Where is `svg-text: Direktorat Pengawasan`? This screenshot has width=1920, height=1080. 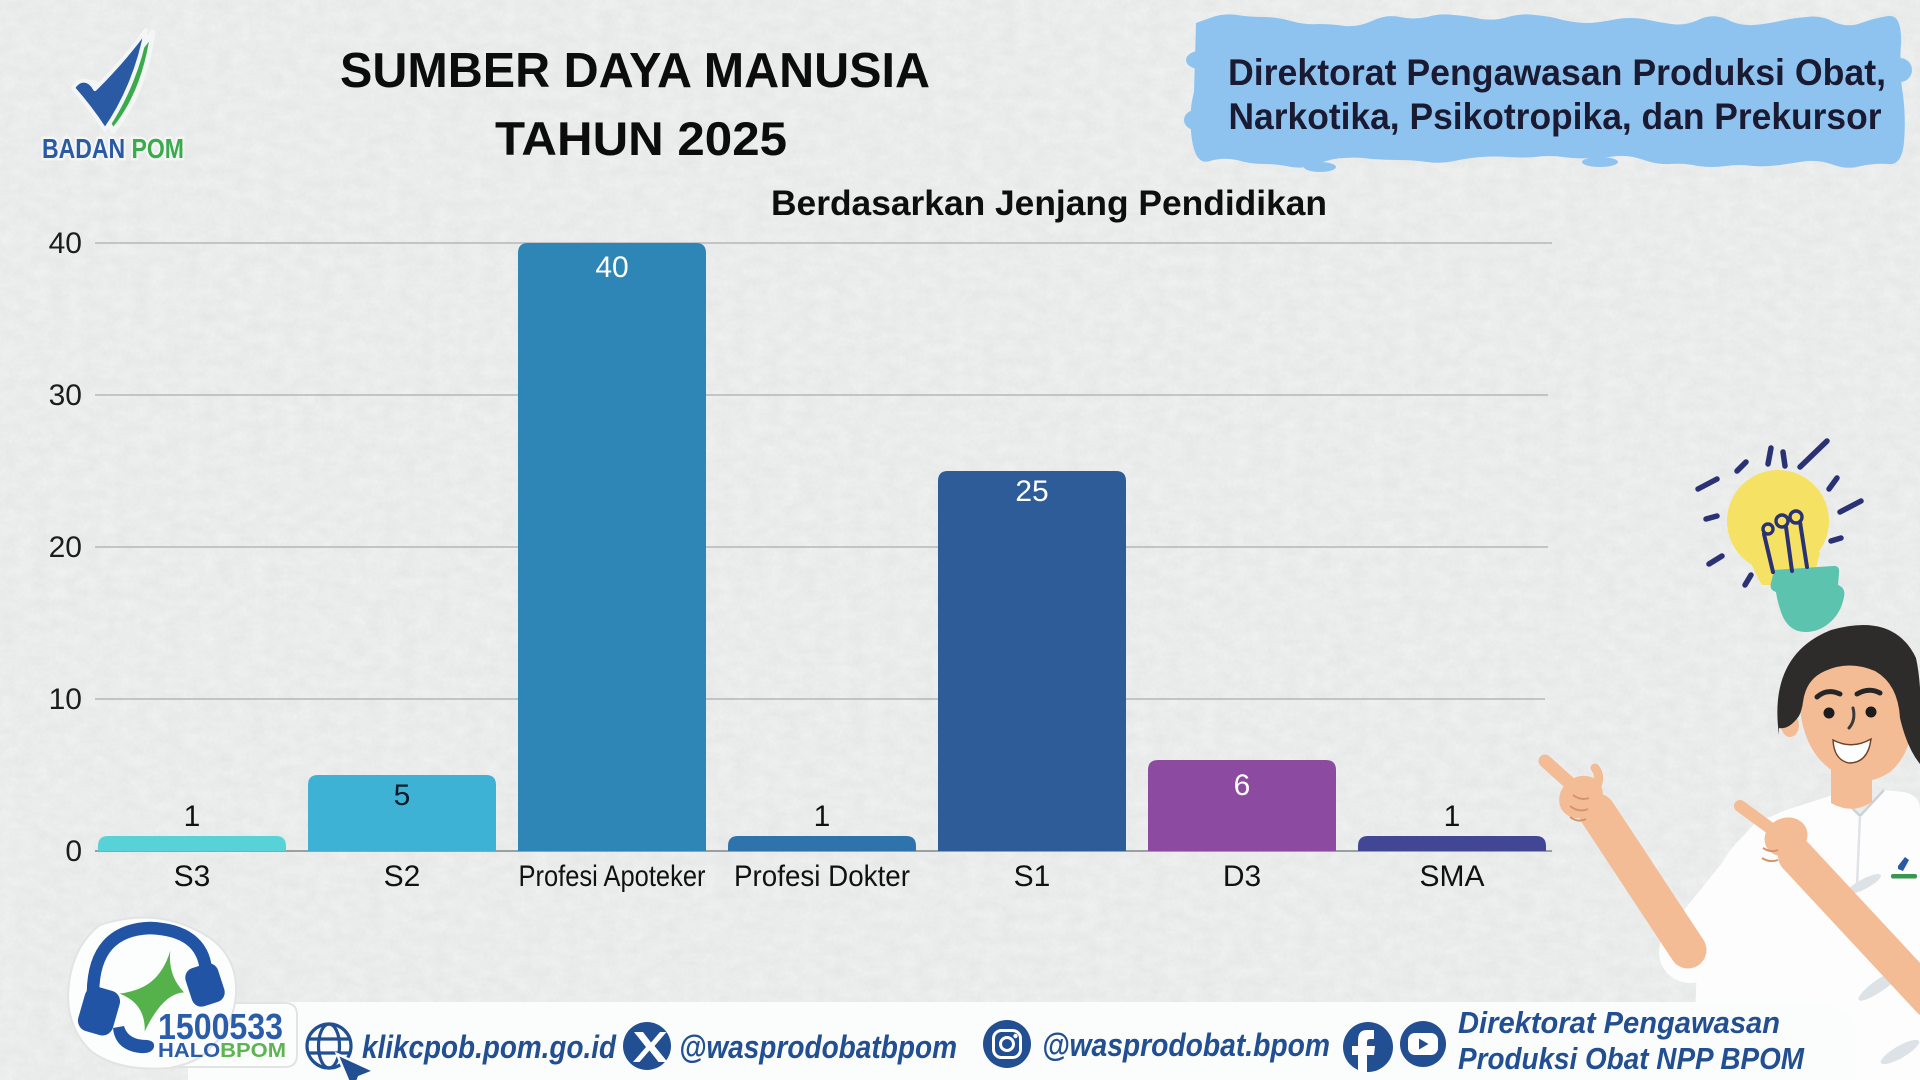
svg-text: Direktorat Pengawasan is located at coordinates (1619, 1022).